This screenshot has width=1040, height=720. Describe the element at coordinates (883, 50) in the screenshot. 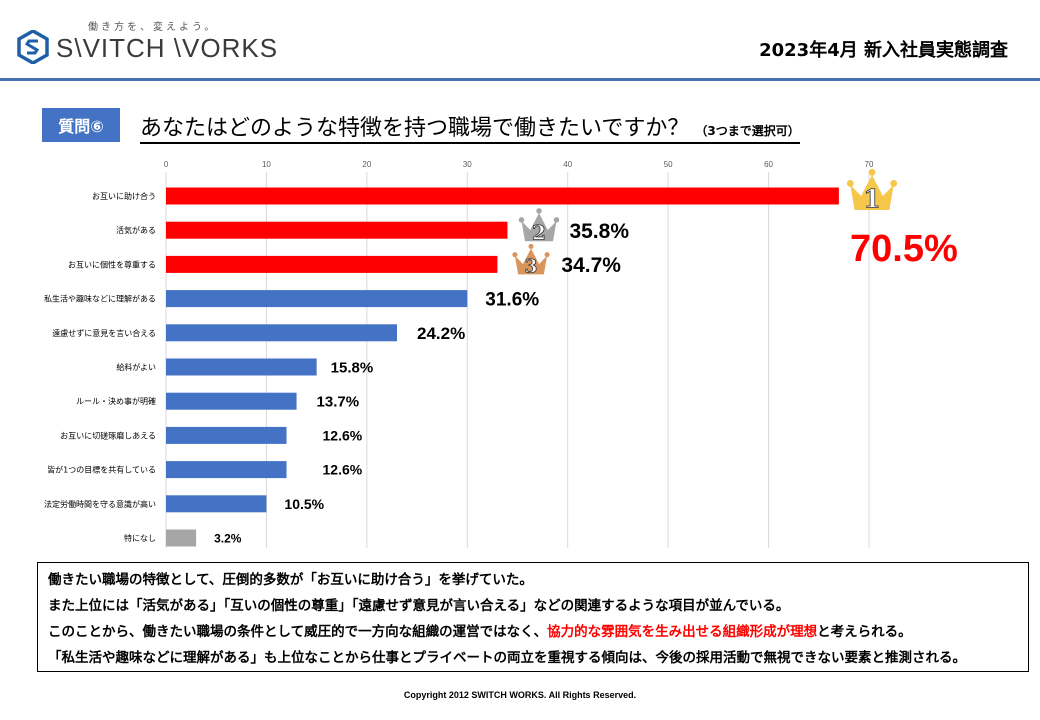

I see `report-title: 2023年4月 新入社員実態調査` at that location.